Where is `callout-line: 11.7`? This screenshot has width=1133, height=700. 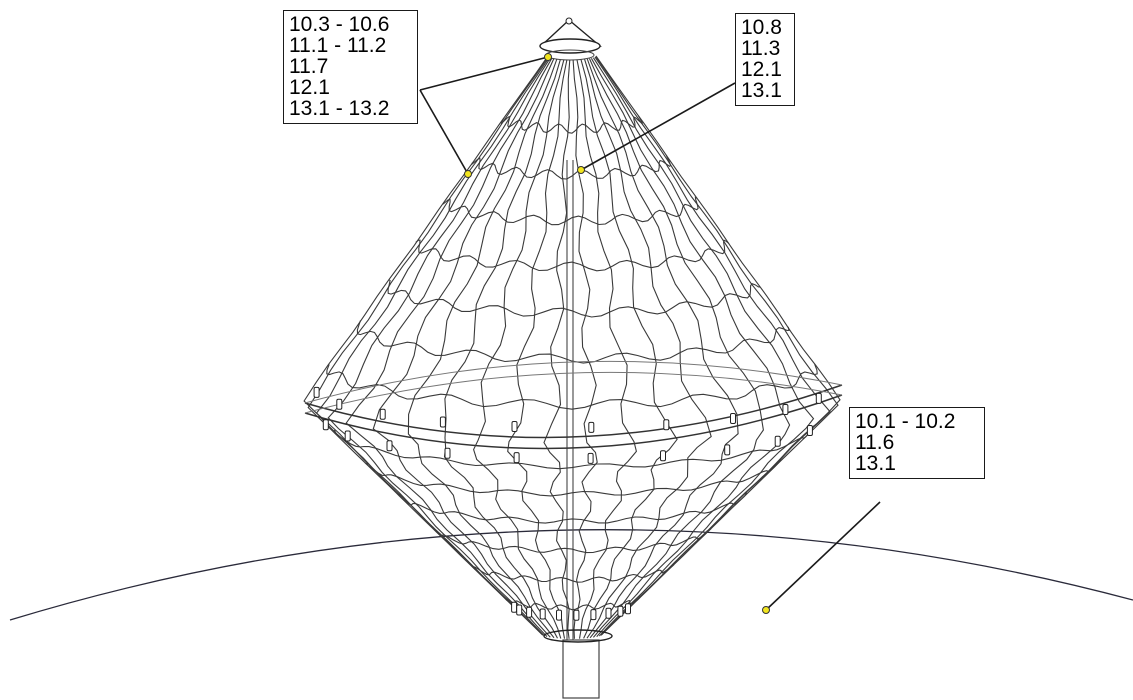
callout-line: 11.7 is located at coordinates (309, 66).